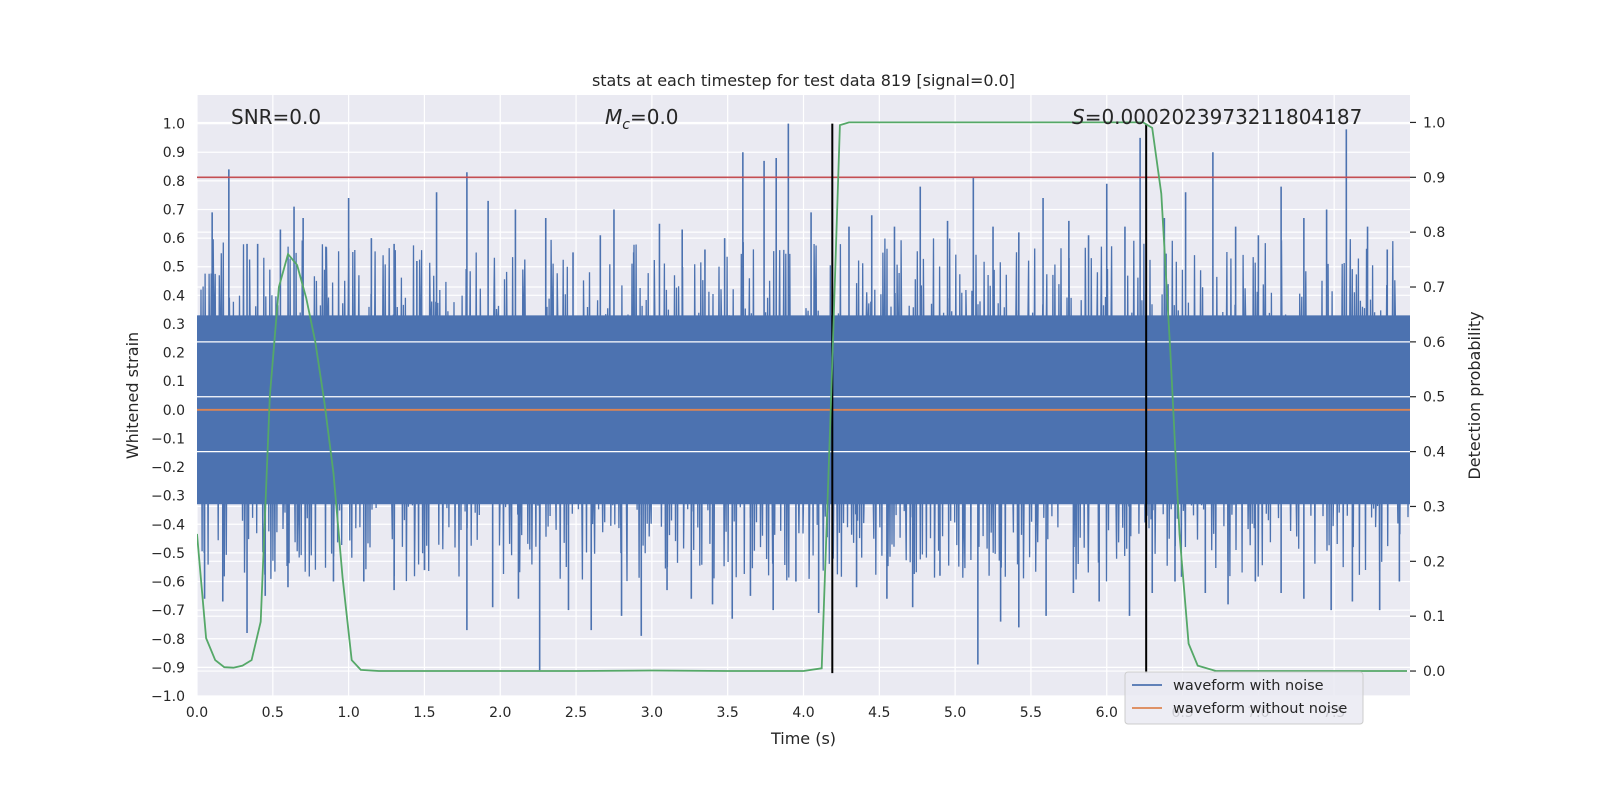 The image size is (1600, 804). What do you see at coordinates (174, 325) in the screenshot?
I see `y-tick-label: 0.3` at bounding box center [174, 325].